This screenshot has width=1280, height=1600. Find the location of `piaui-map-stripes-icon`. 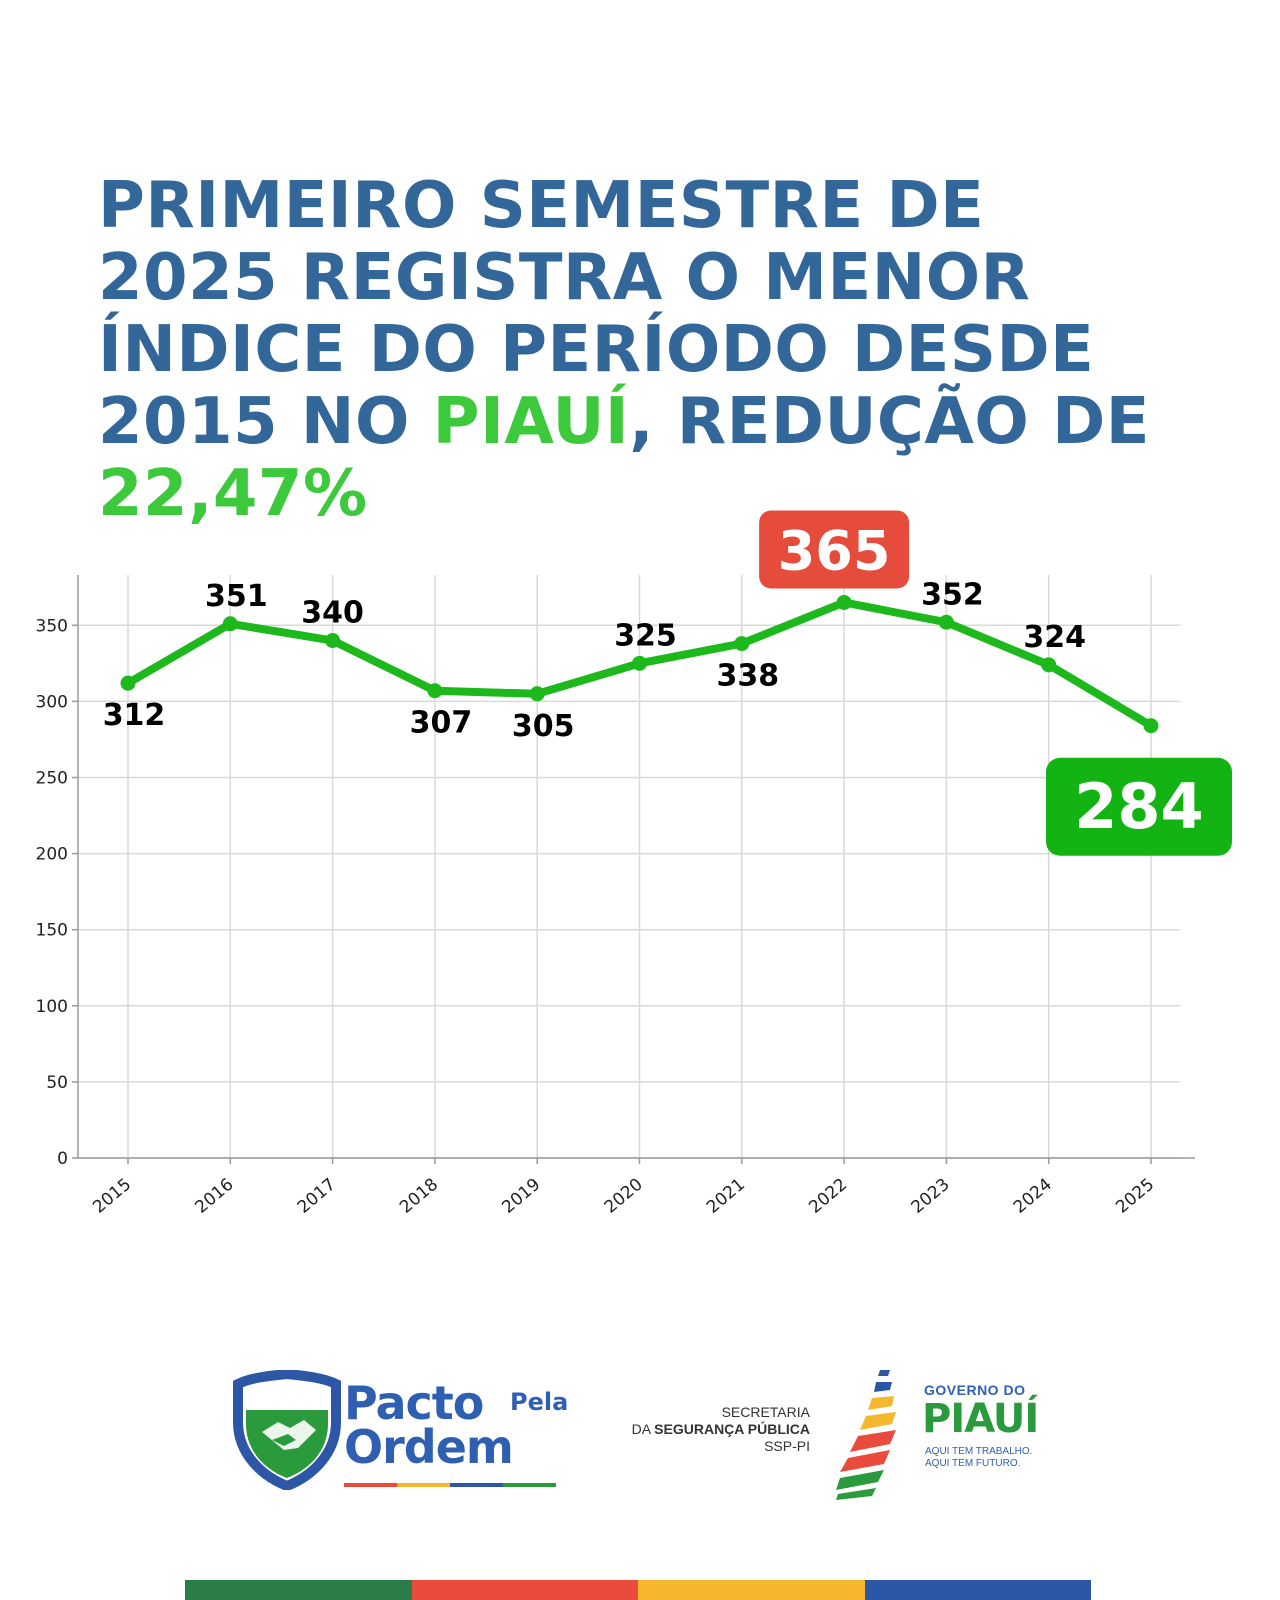

piaui-map-stripes-icon is located at coordinates (866, 1435).